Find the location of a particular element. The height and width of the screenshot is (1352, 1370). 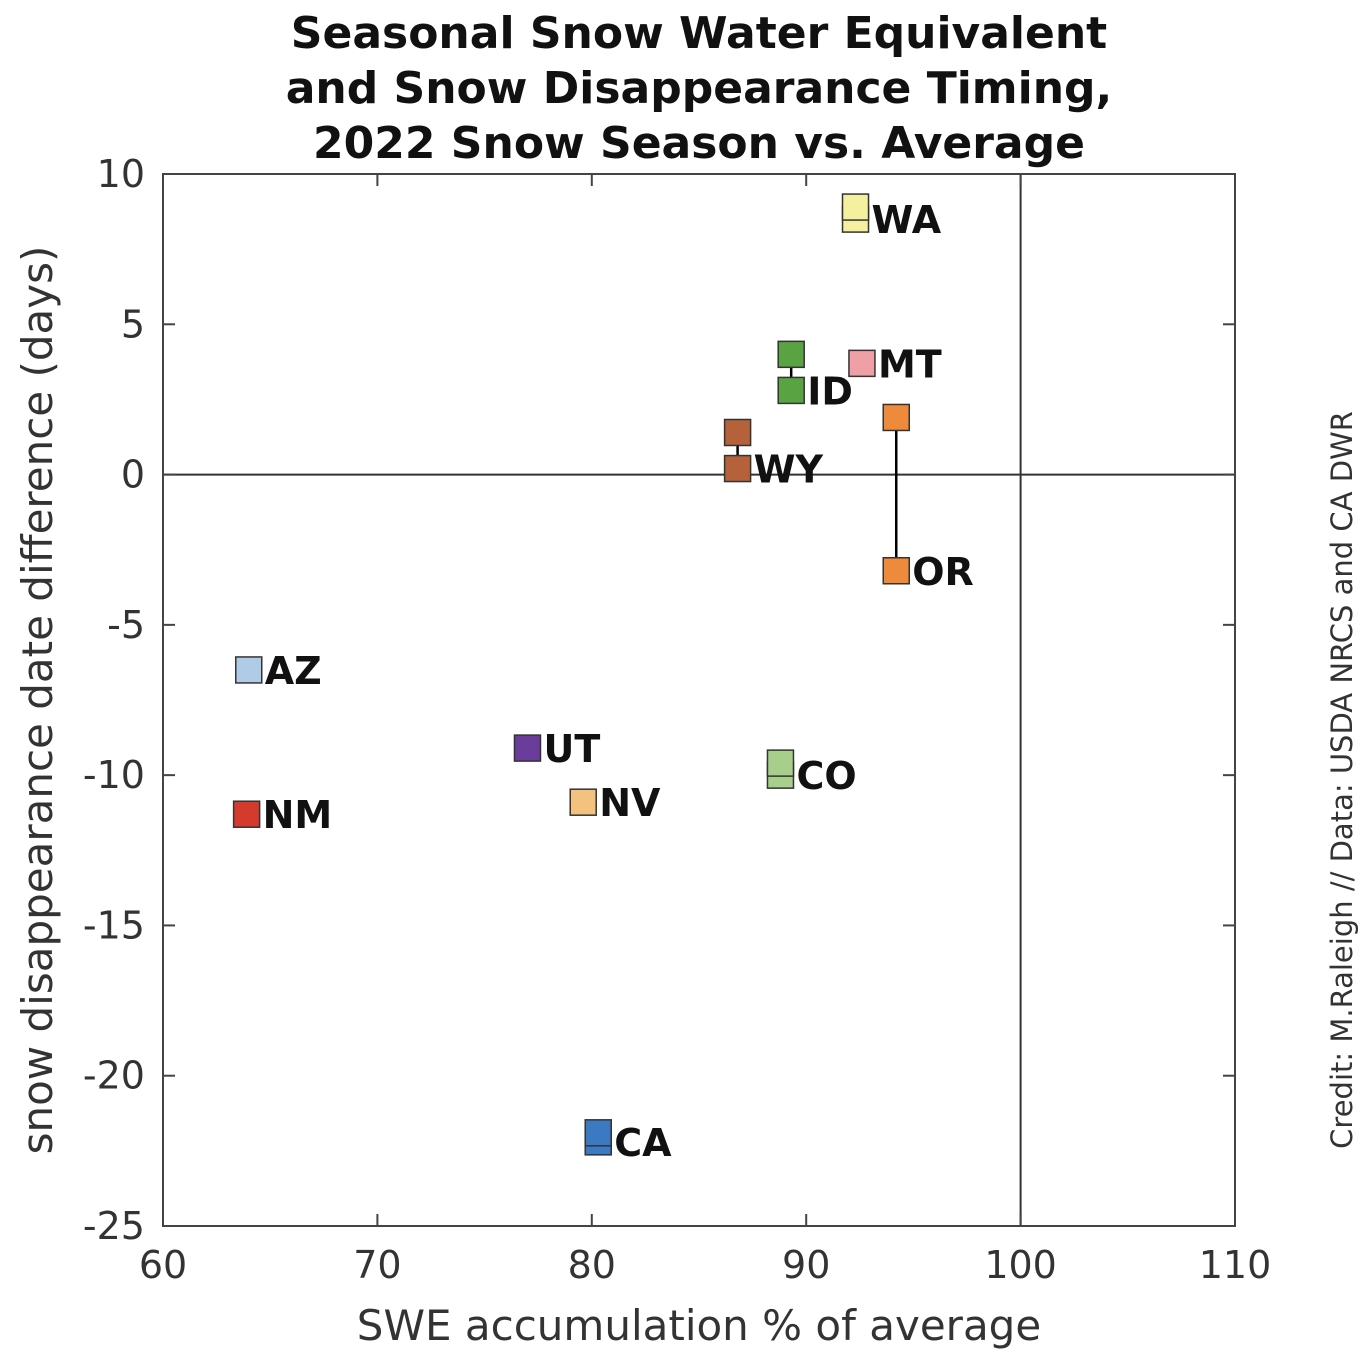

x-tick-label: 60 is located at coordinates (163, 1265).